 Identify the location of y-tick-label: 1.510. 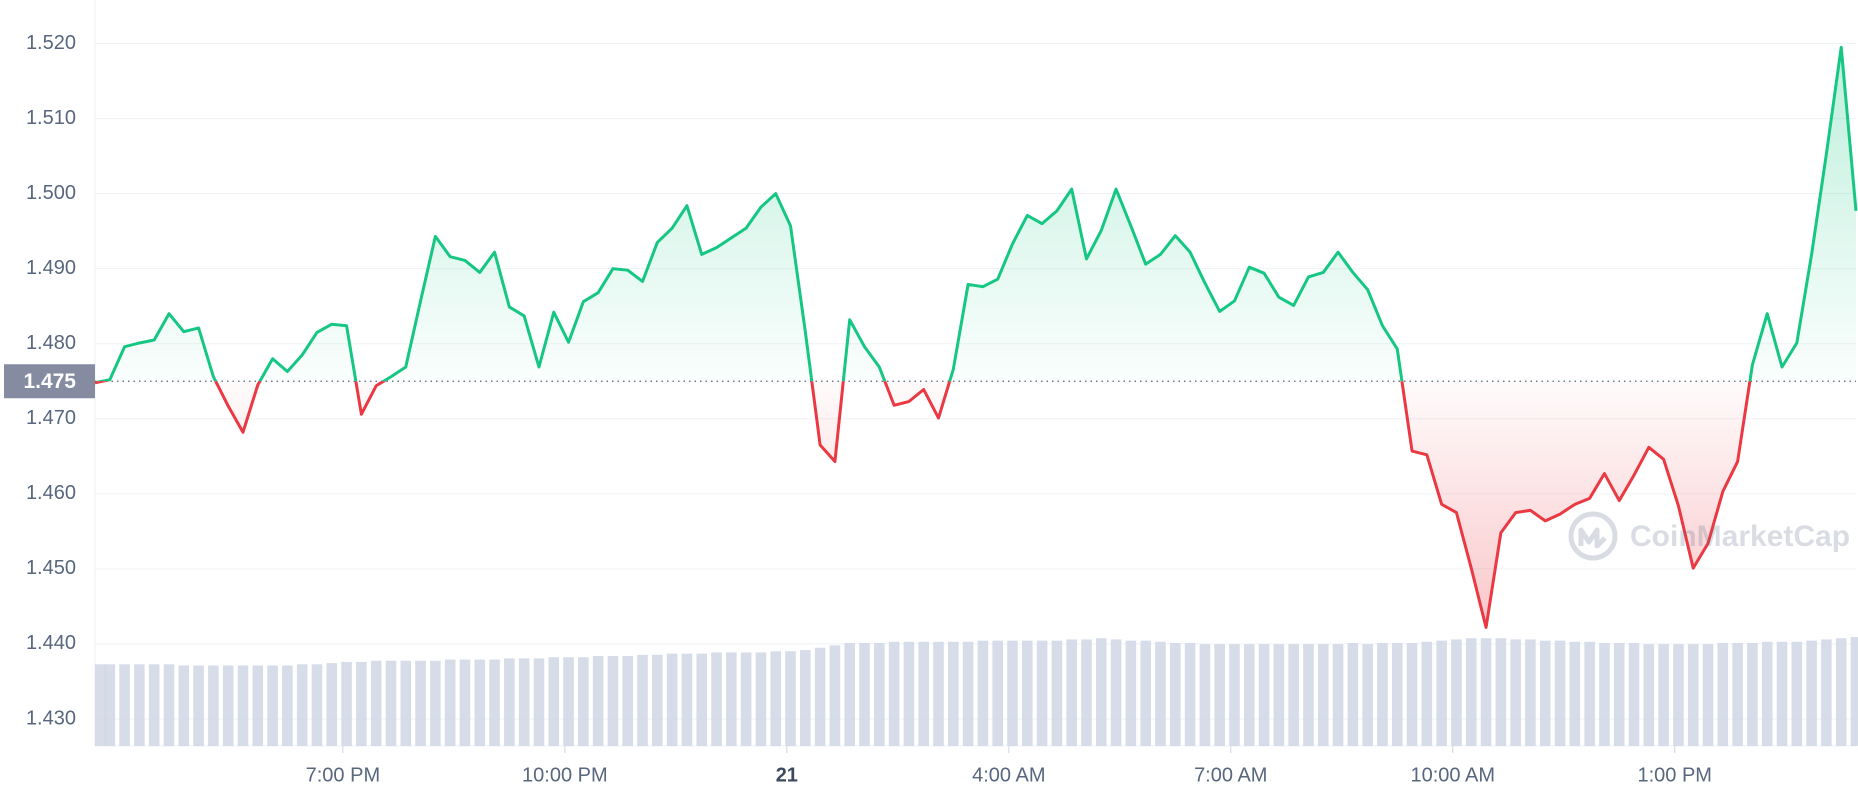
(51, 118).